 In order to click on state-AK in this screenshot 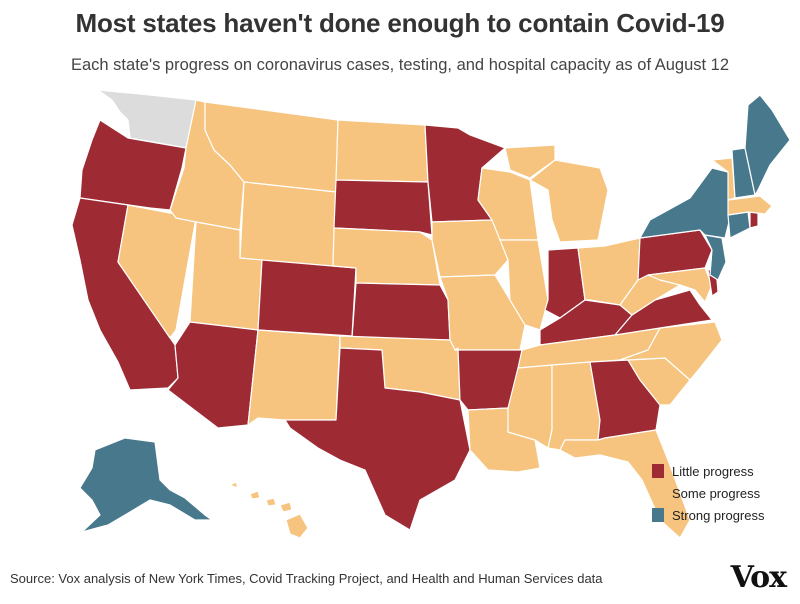, I will do `click(146, 485)`.